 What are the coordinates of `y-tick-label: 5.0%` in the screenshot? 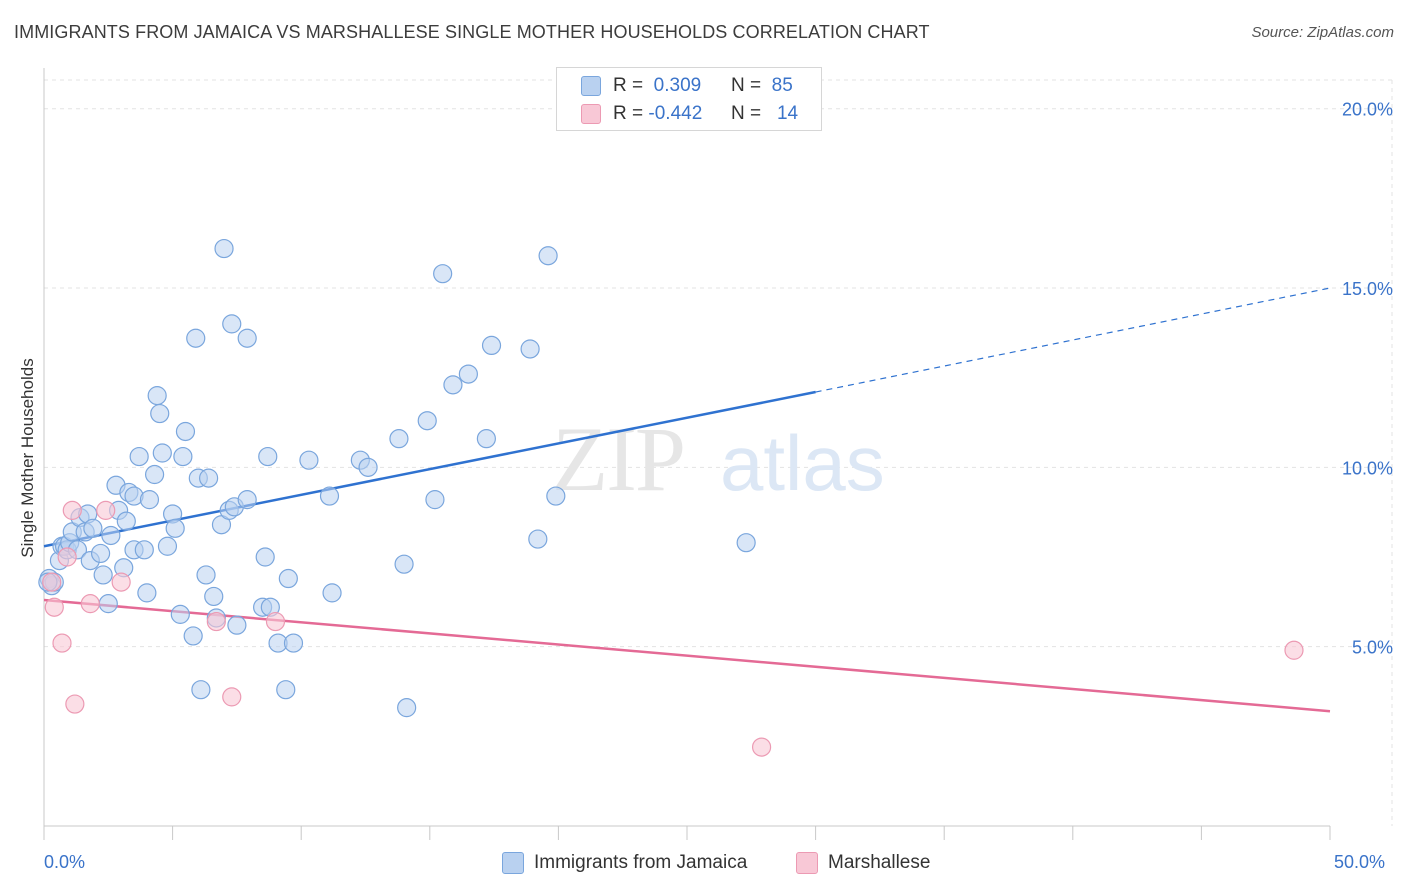 It's located at (1372, 648).